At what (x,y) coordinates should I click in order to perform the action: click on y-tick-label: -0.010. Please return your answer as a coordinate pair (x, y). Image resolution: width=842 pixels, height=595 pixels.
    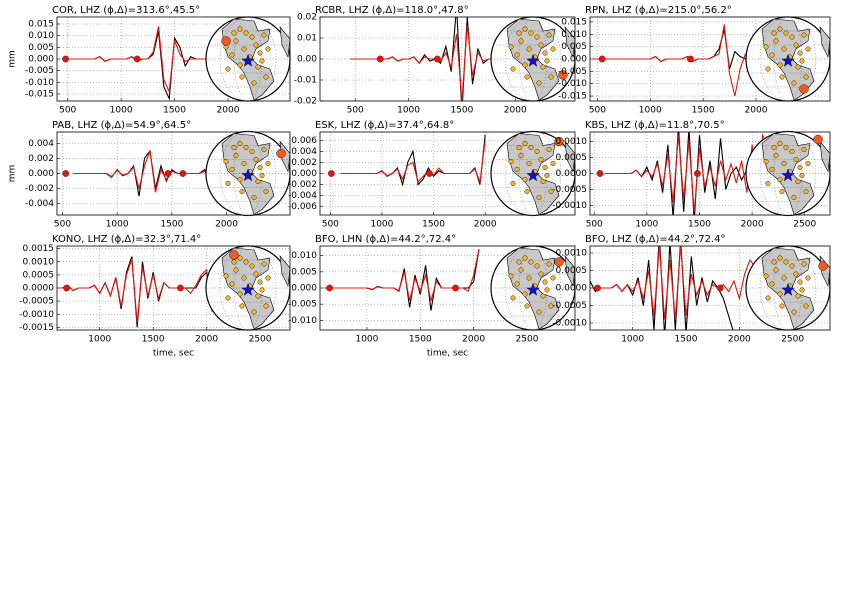
    Looking at the image, I should click on (572, 84).